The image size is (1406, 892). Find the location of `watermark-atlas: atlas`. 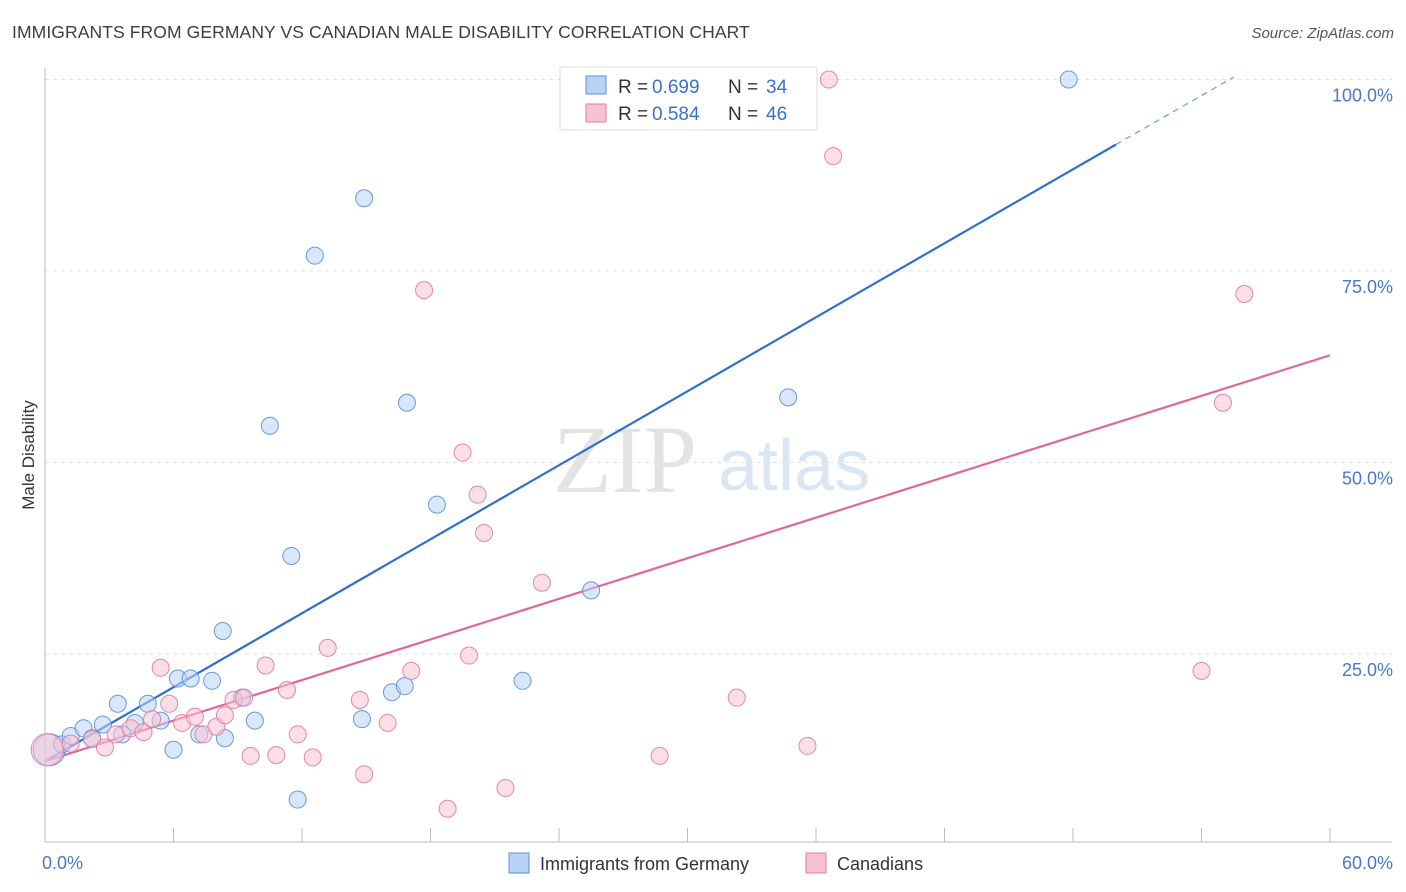

watermark-atlas: atlas is located at coordinates (794, 466).